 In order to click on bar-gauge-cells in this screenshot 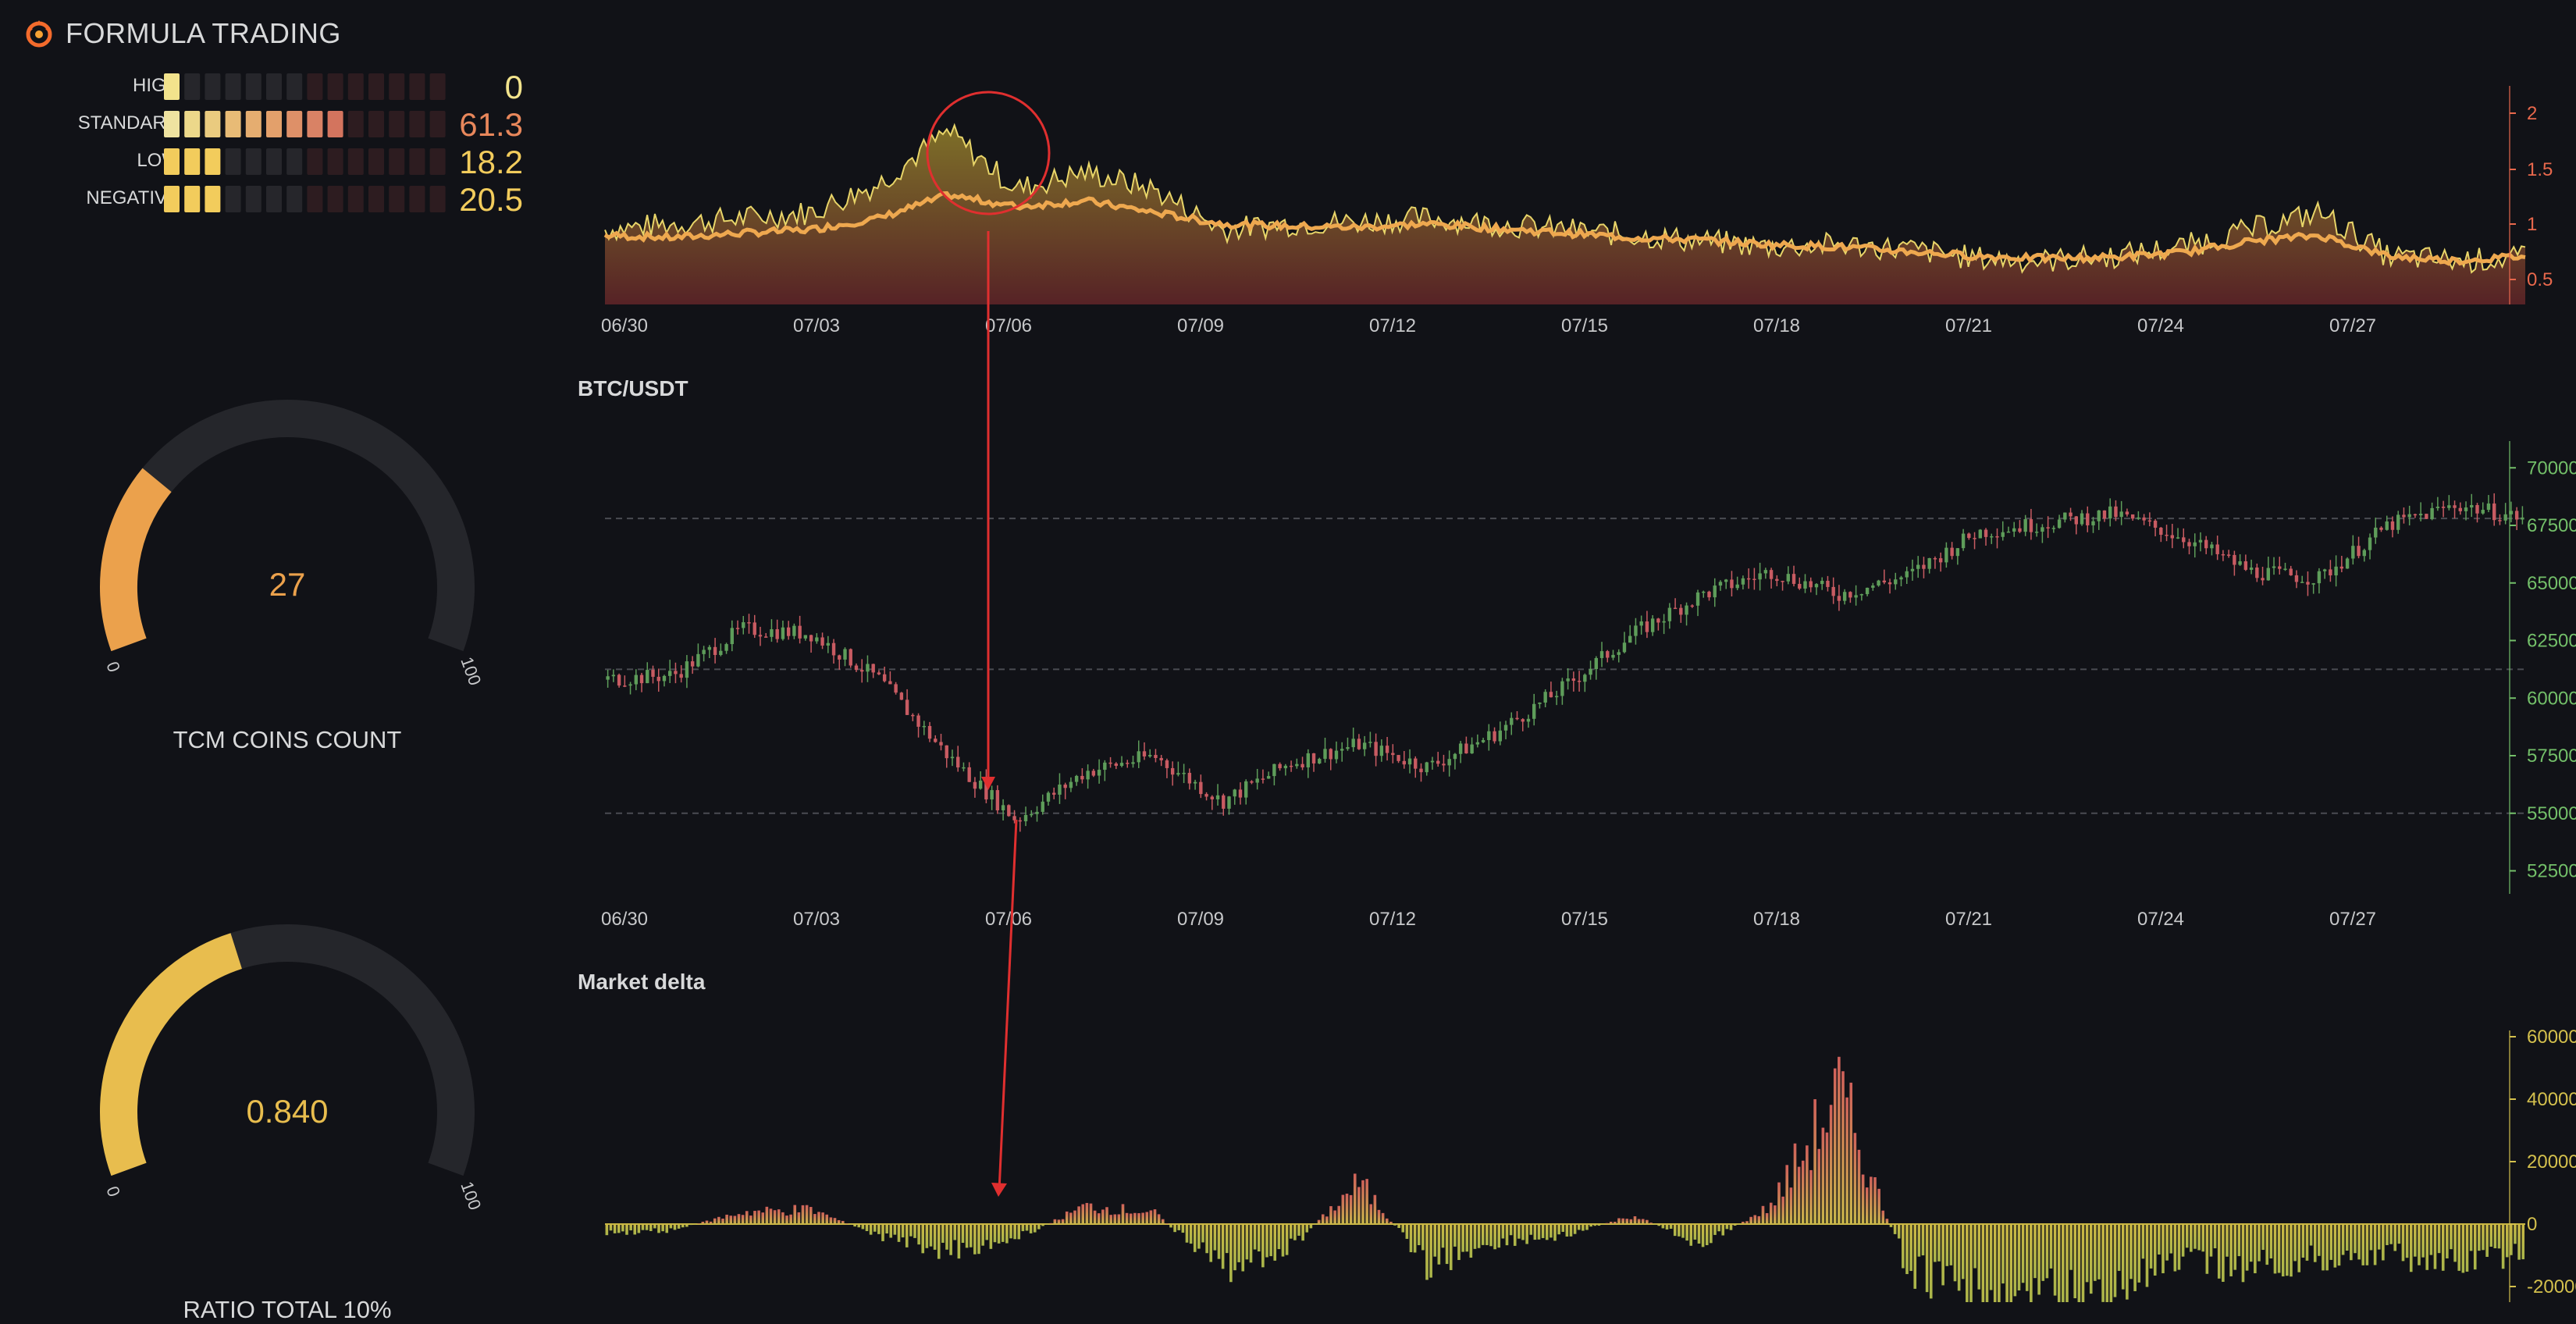, I will do `click(305, 124)`.